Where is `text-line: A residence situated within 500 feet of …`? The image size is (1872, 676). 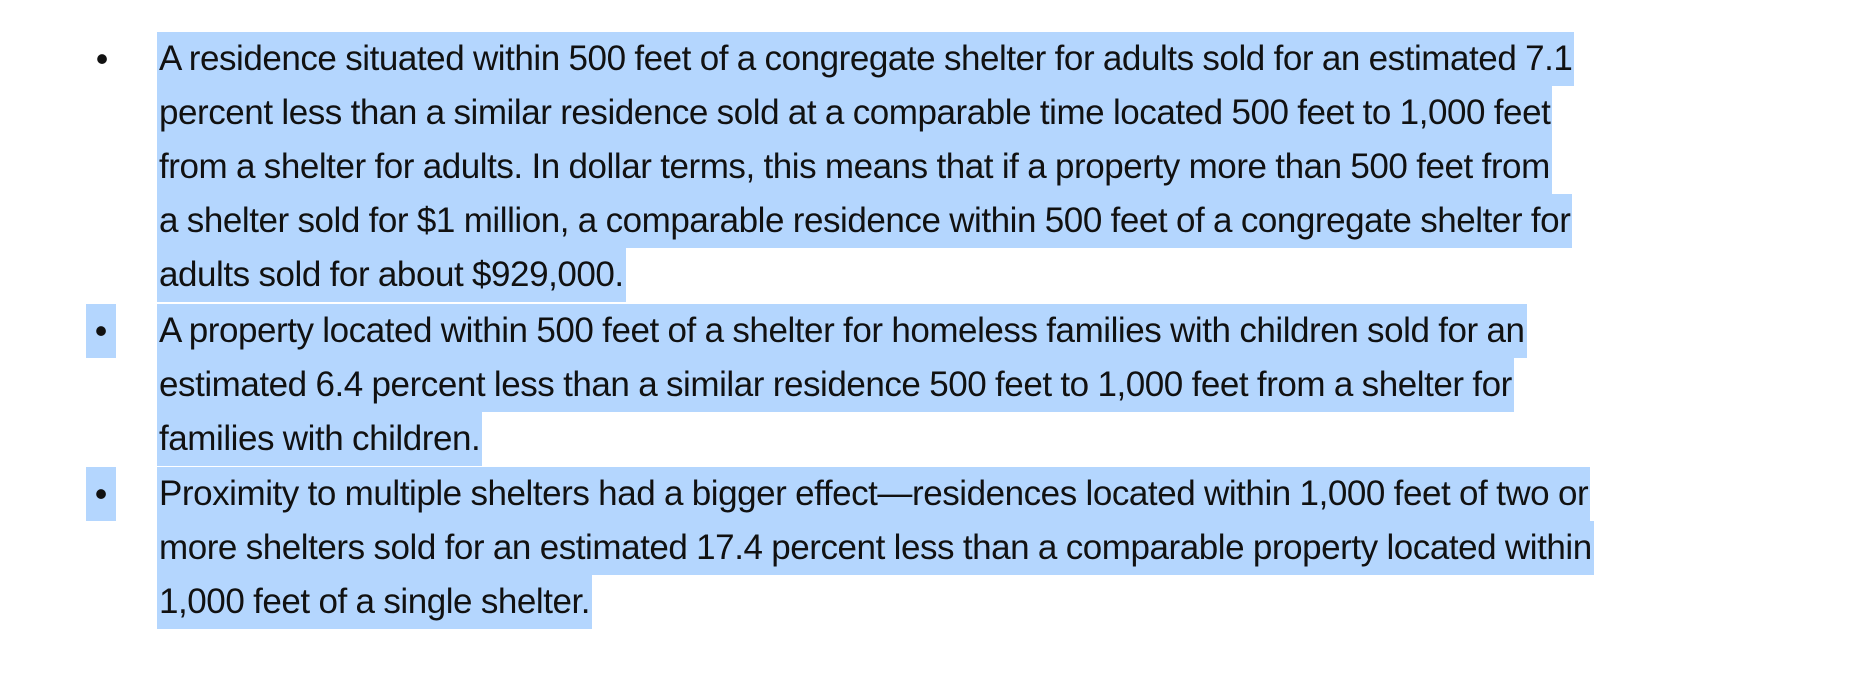
text-line: A residence situated within 500 feet of … is located at coordinates (866, 59).